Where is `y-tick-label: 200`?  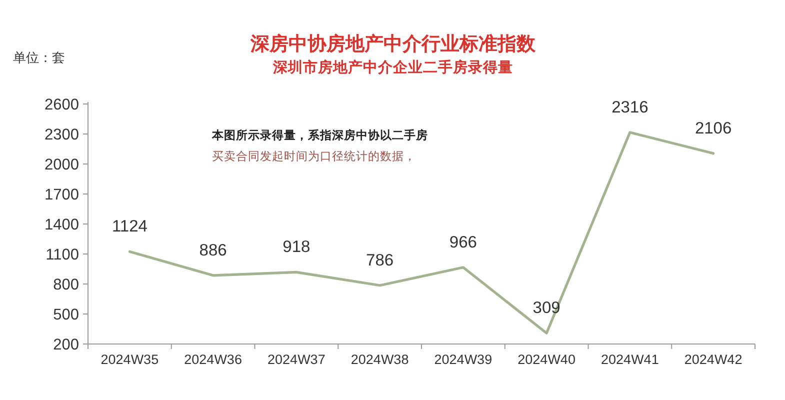 y-tick-label: 200 is located at coordinates (66, 345).